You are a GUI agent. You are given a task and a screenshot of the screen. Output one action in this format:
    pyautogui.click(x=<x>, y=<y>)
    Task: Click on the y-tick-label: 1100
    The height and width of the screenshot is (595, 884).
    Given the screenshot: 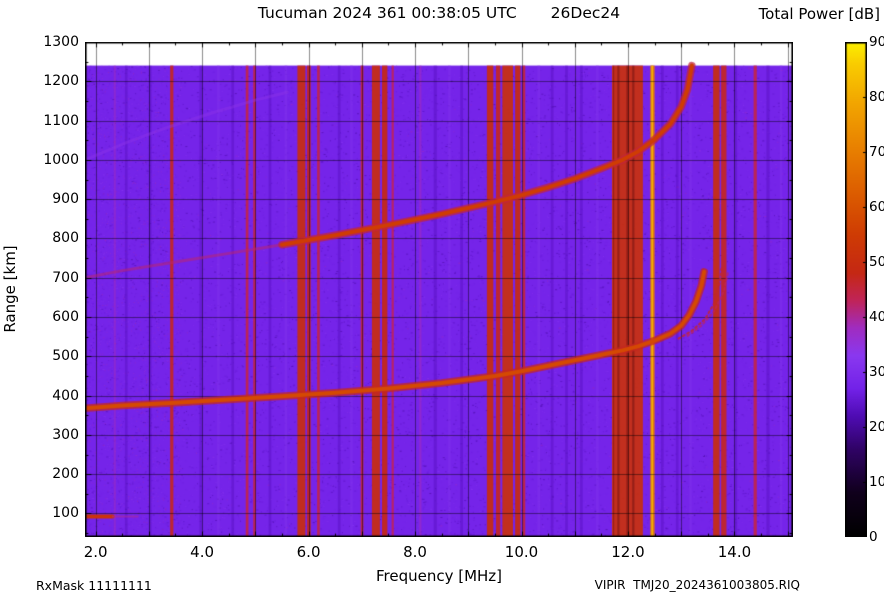 What is the action you would take?
    pyautogui.click(x=61, y=120)
    